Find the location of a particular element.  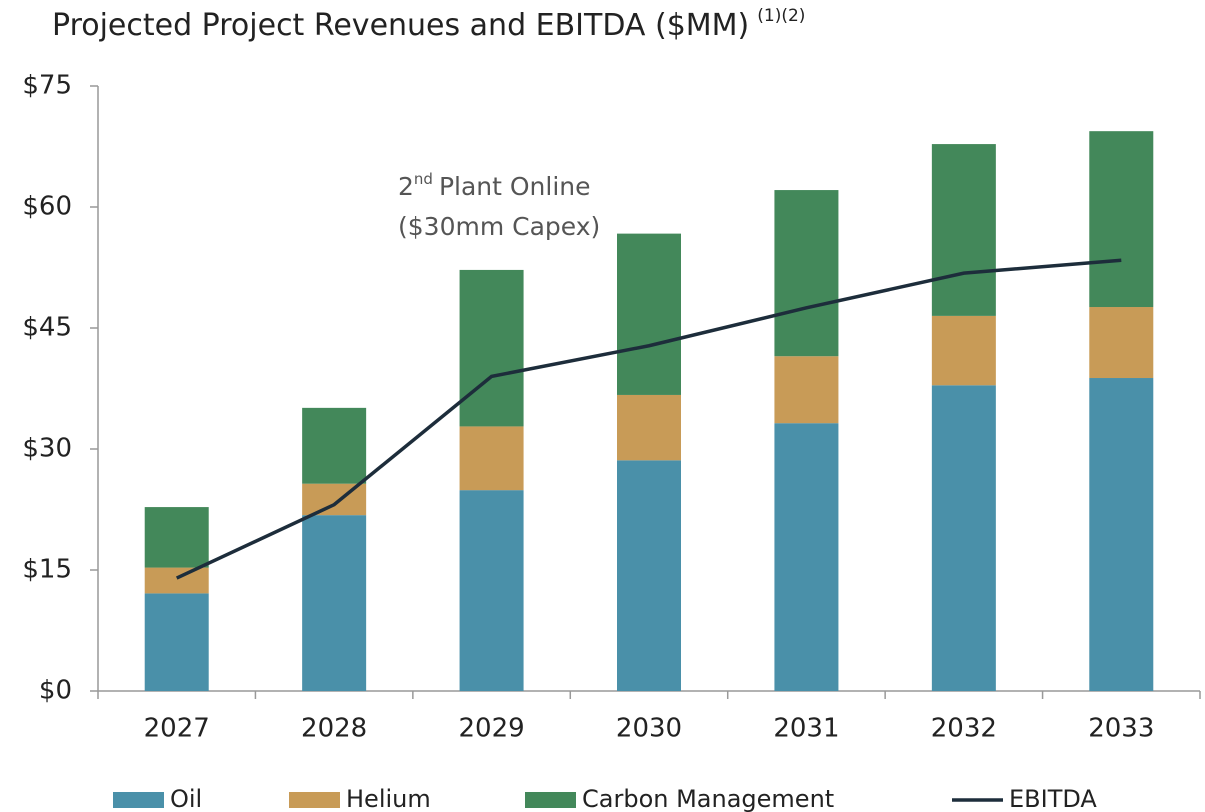

x-tick-label: 2030 is located at coordinates (649, 729).